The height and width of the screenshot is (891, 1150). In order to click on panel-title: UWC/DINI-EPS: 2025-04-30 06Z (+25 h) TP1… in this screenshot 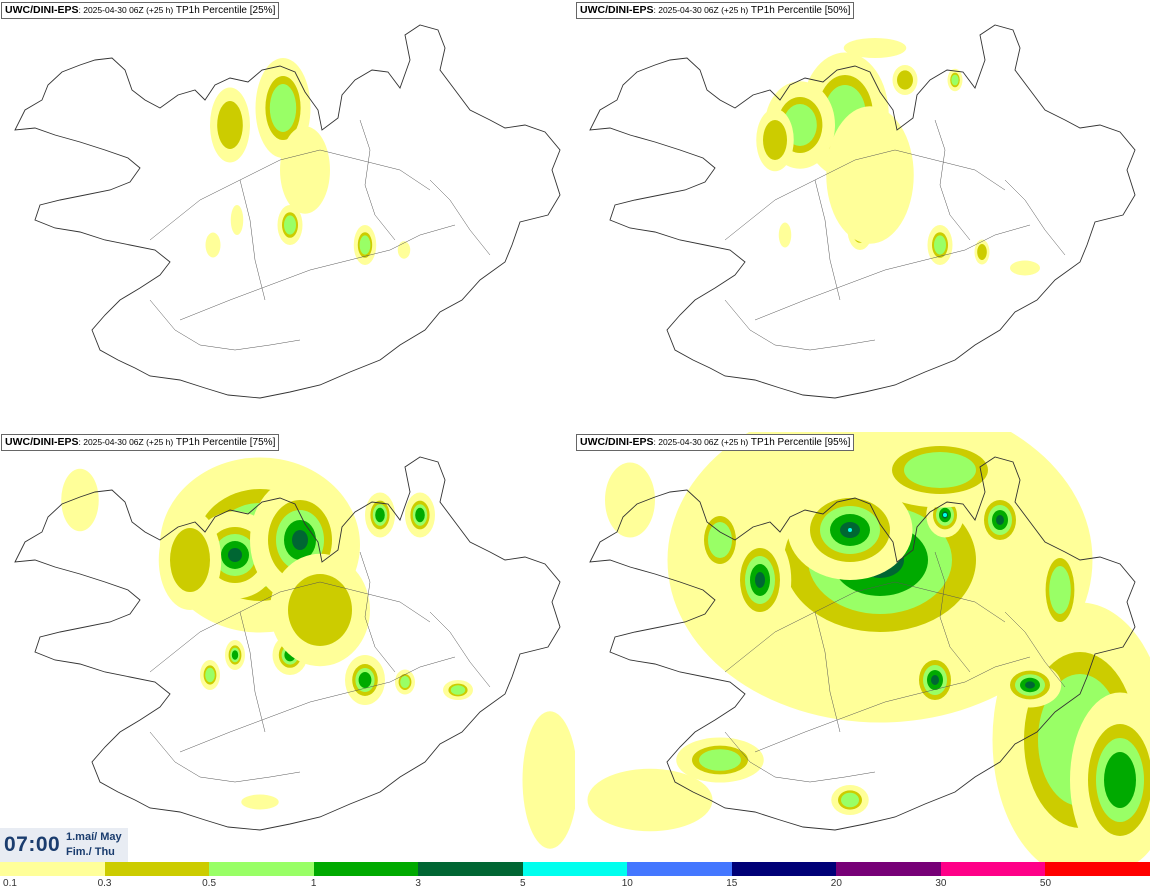, I will do `click(715, 442)`.